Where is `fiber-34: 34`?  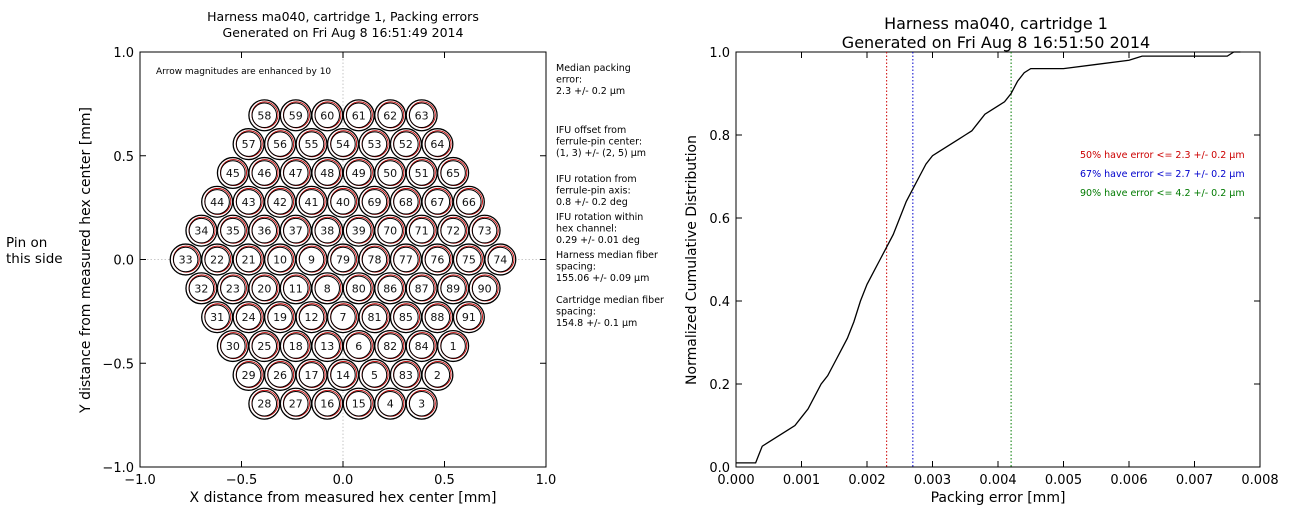
fiber-34: 34 is located at coordinates (201, 230).